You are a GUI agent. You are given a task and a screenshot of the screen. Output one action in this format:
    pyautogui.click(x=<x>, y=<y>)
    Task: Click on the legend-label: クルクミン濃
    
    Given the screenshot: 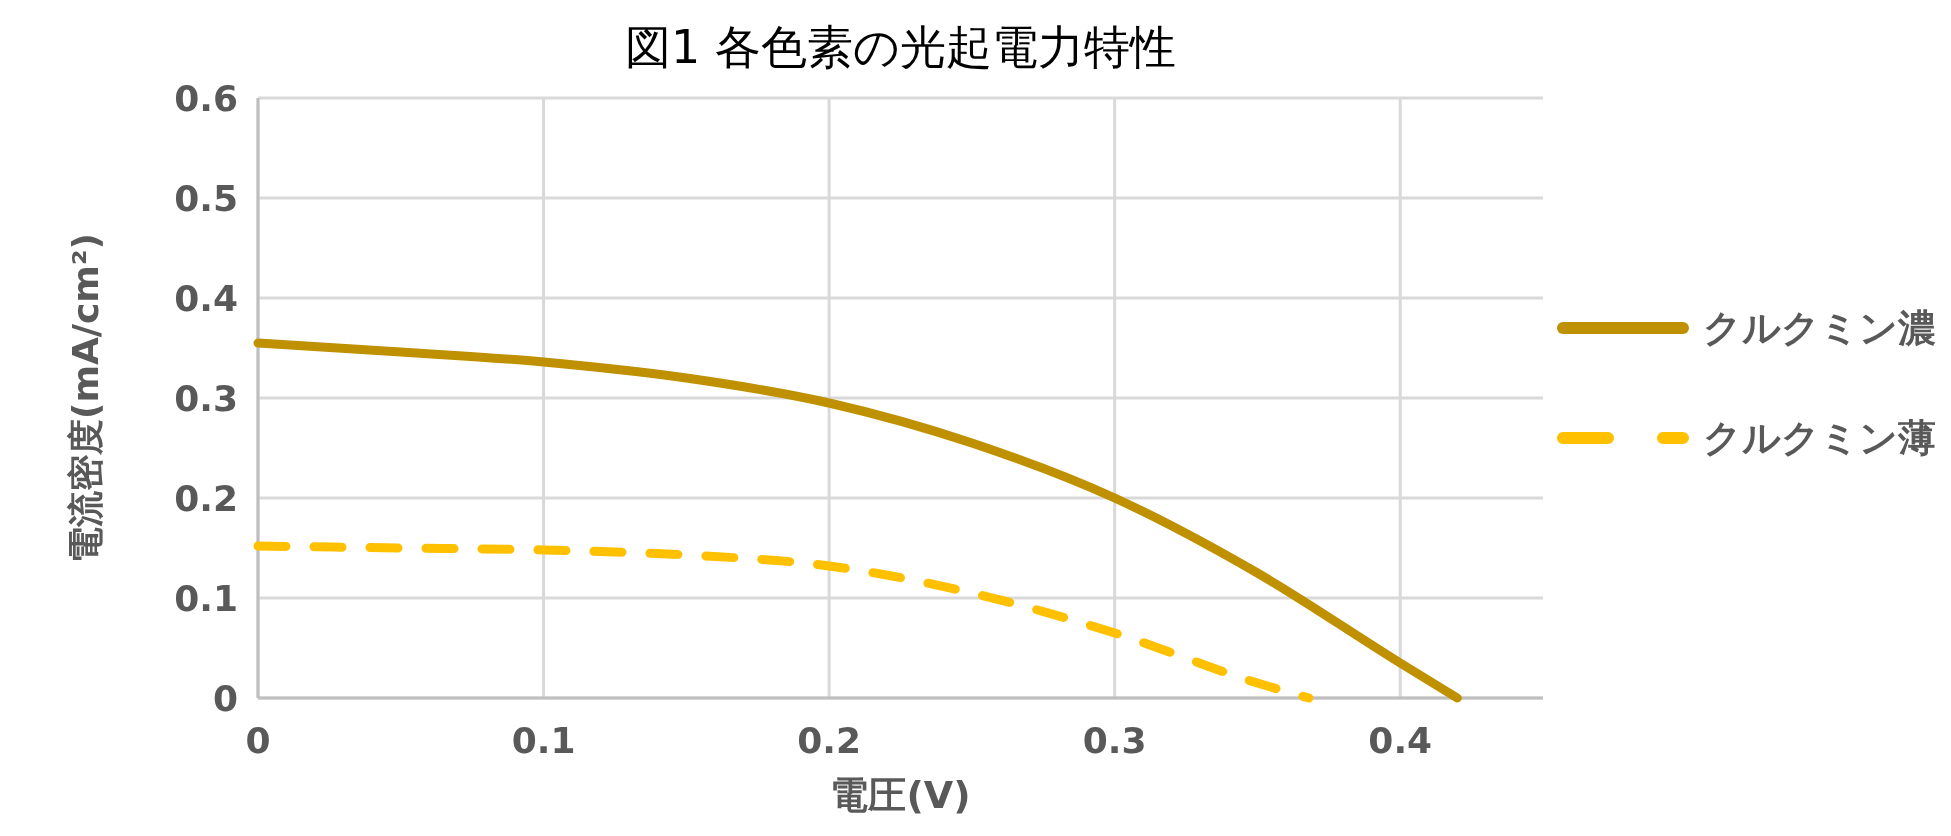 What is the action you would take?
    pyautogui.click(x=1819, y=328)
    